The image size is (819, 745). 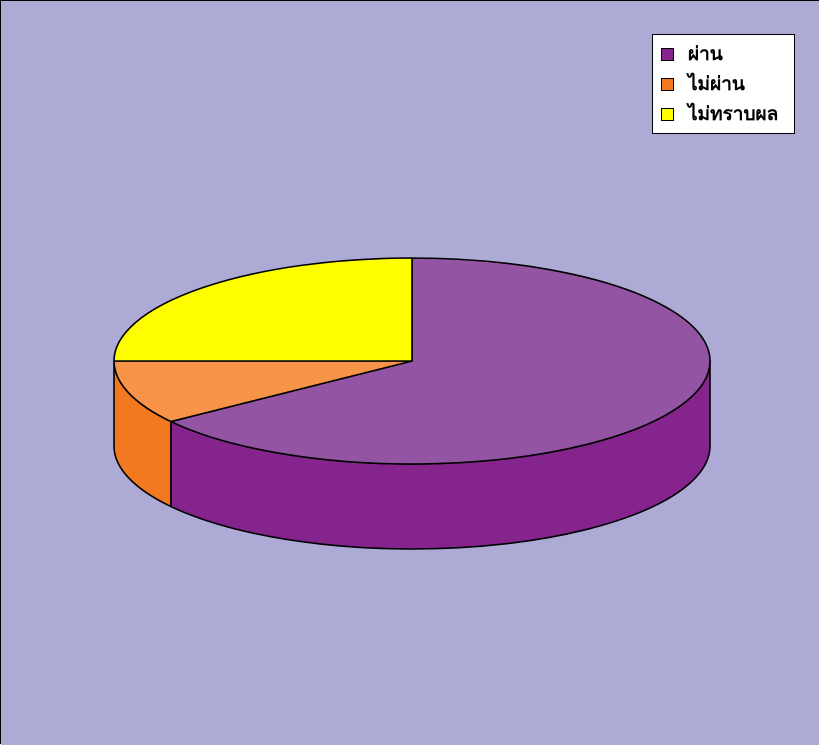 What do you see at coordinates (705, 53) in the screenshot?
I see `legend-label-pass: ผ่าน` at bounding box center [705, 53].